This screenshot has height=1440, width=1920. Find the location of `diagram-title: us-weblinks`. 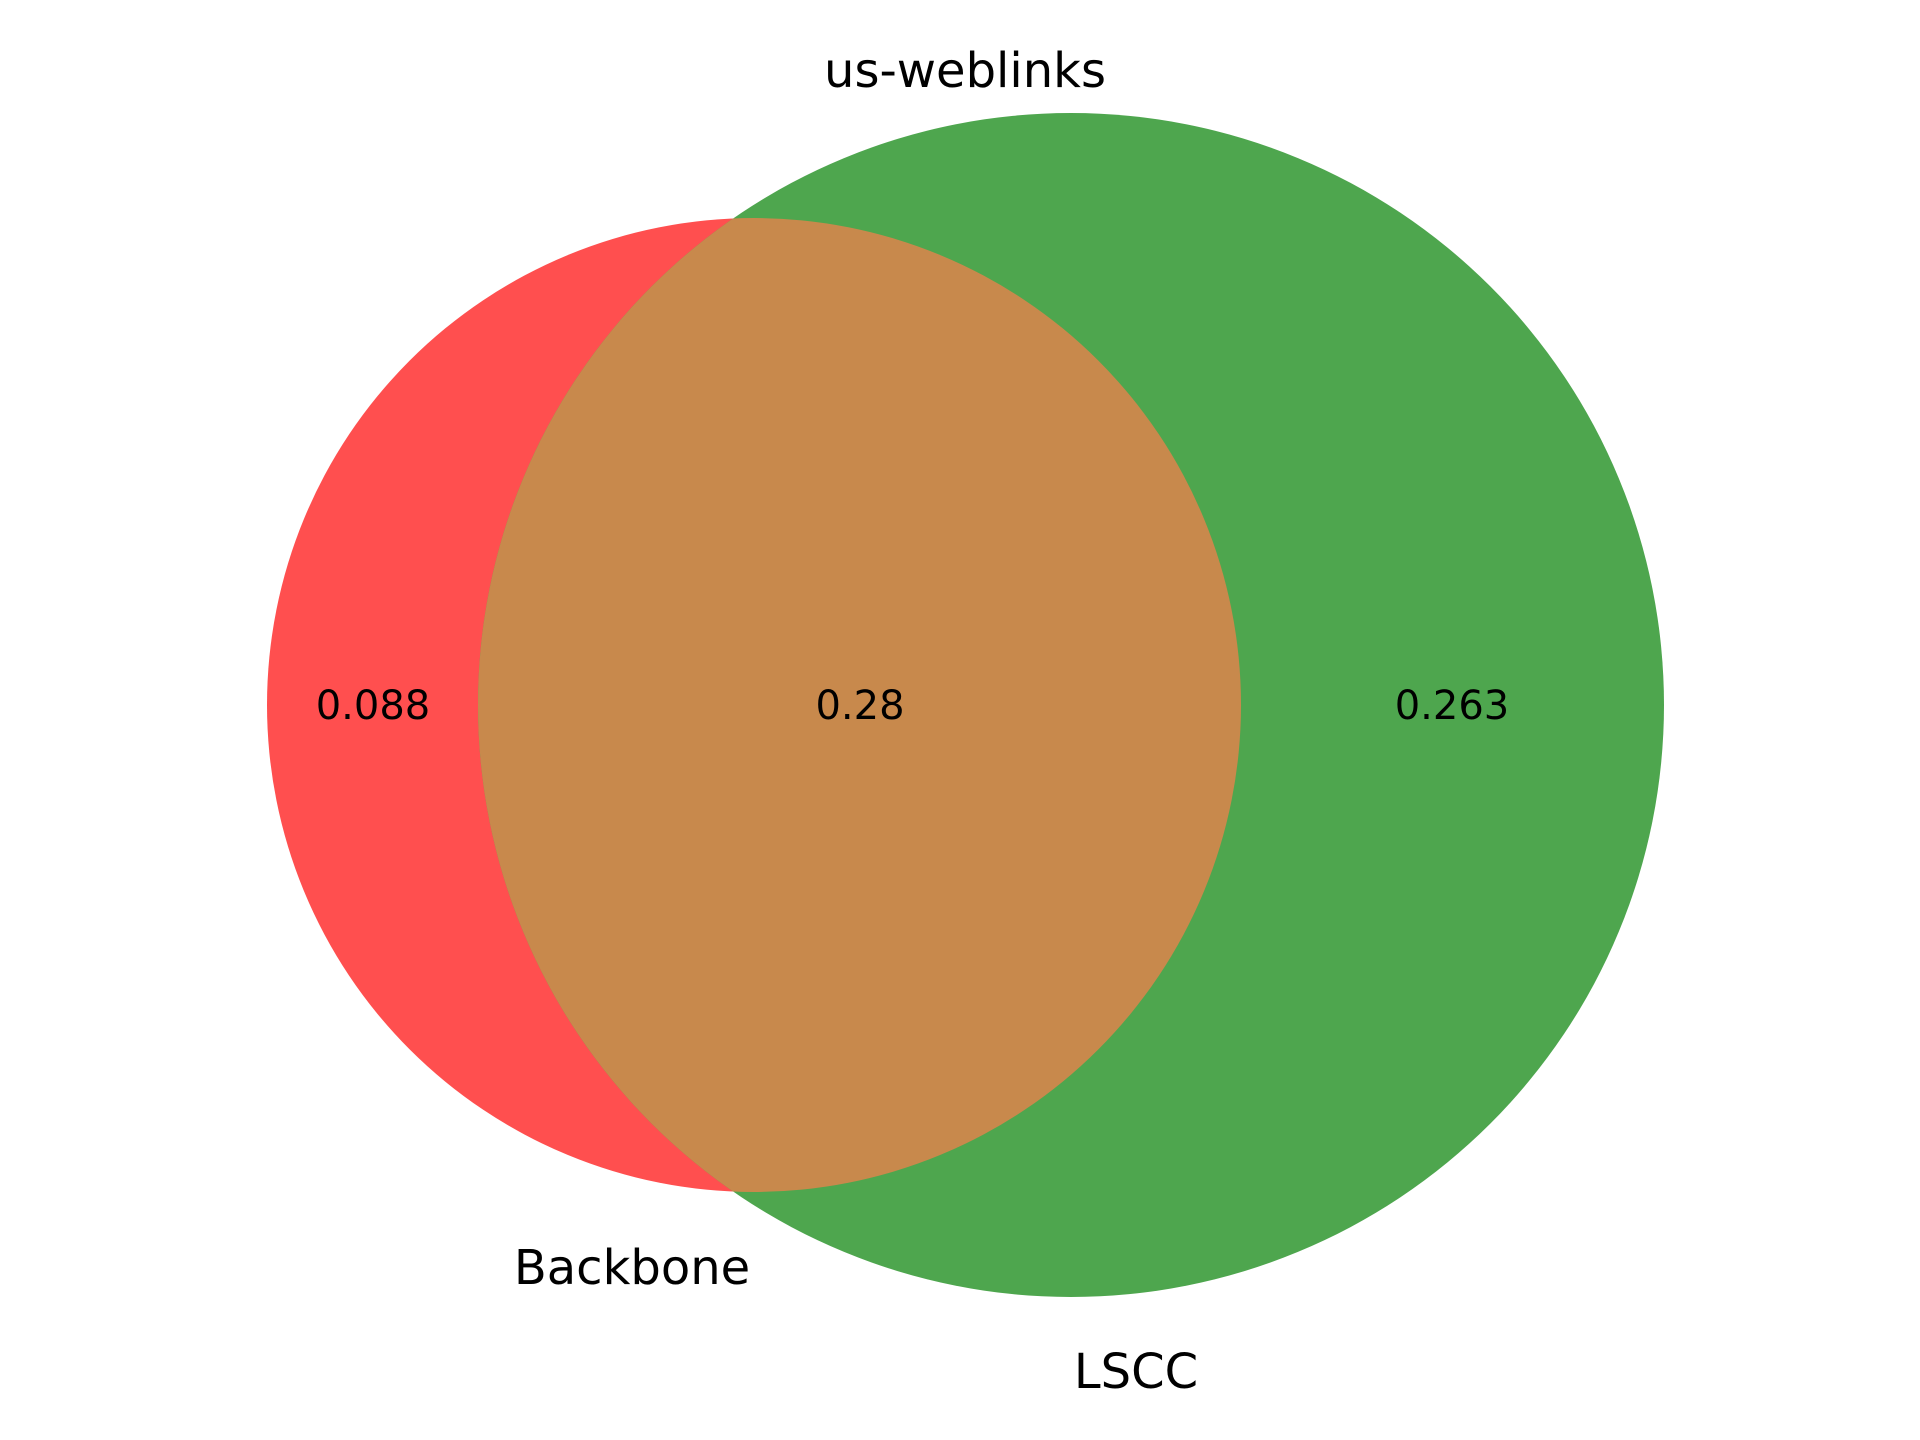

diagram-title: us-weblinks is located at coordinates (965, 71).